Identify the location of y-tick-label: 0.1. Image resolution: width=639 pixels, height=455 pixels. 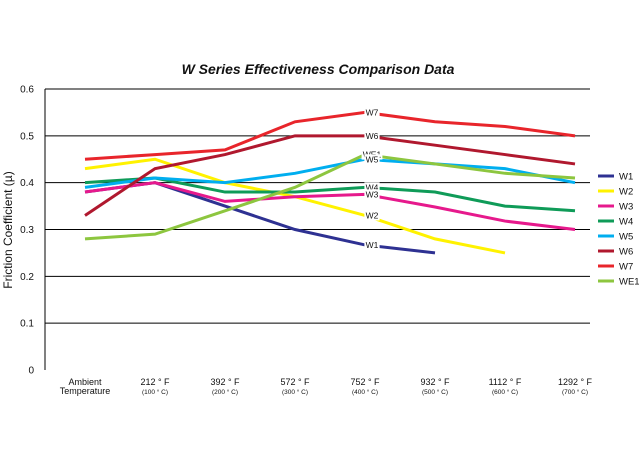
(27, 324).